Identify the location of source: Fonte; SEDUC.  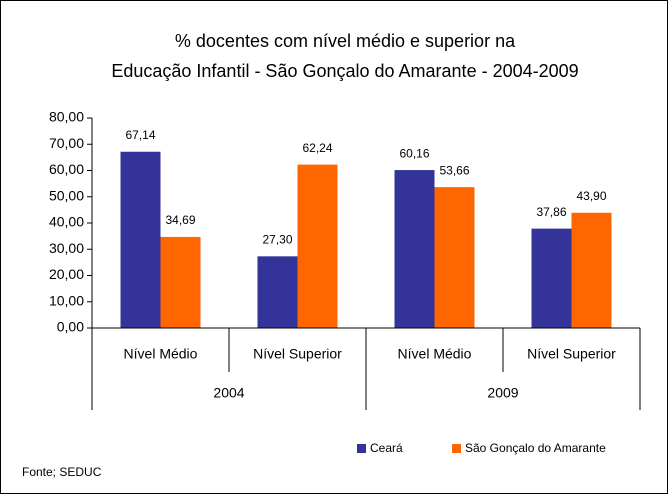
(62, 472).